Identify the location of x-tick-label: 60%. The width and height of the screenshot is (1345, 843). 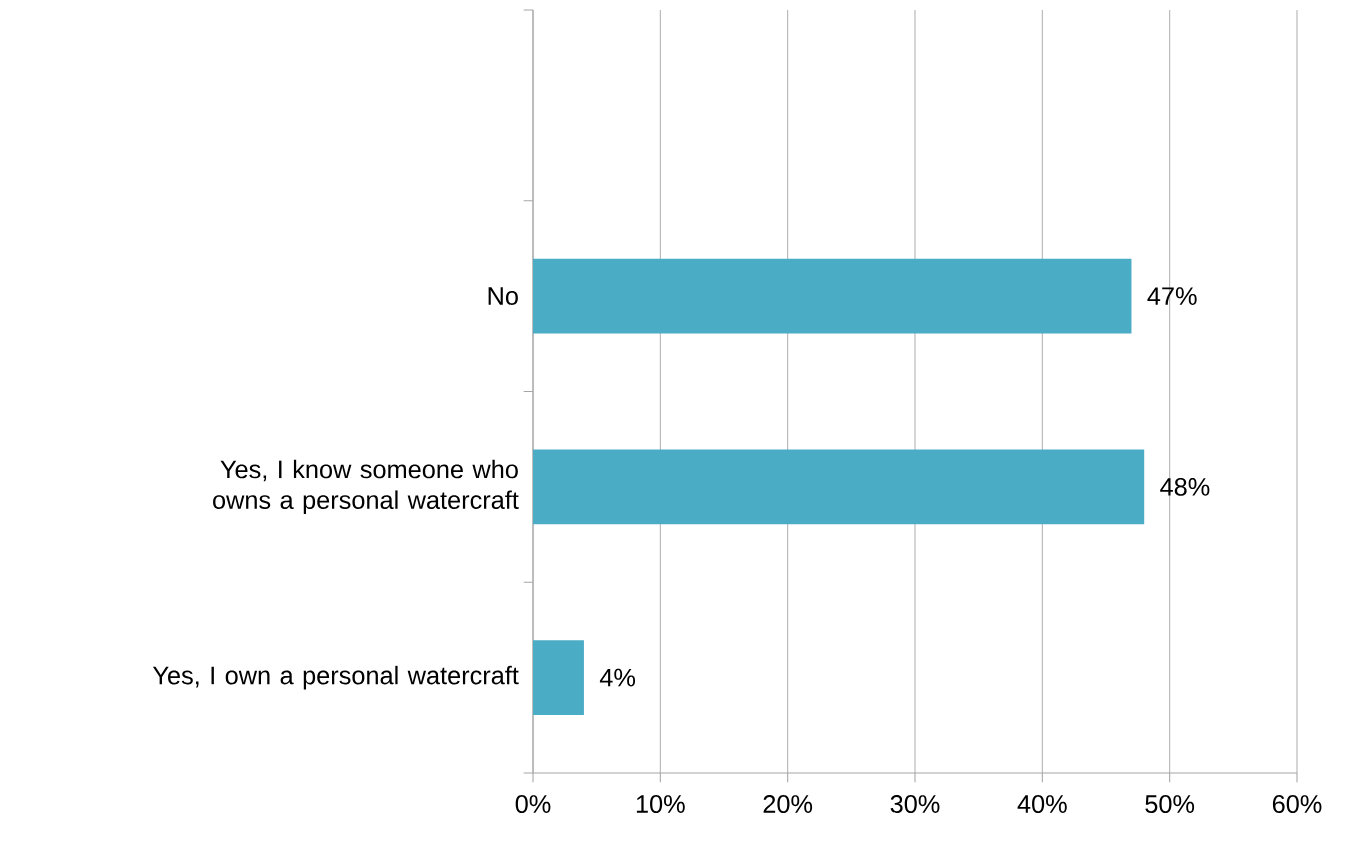
(1297, 804).